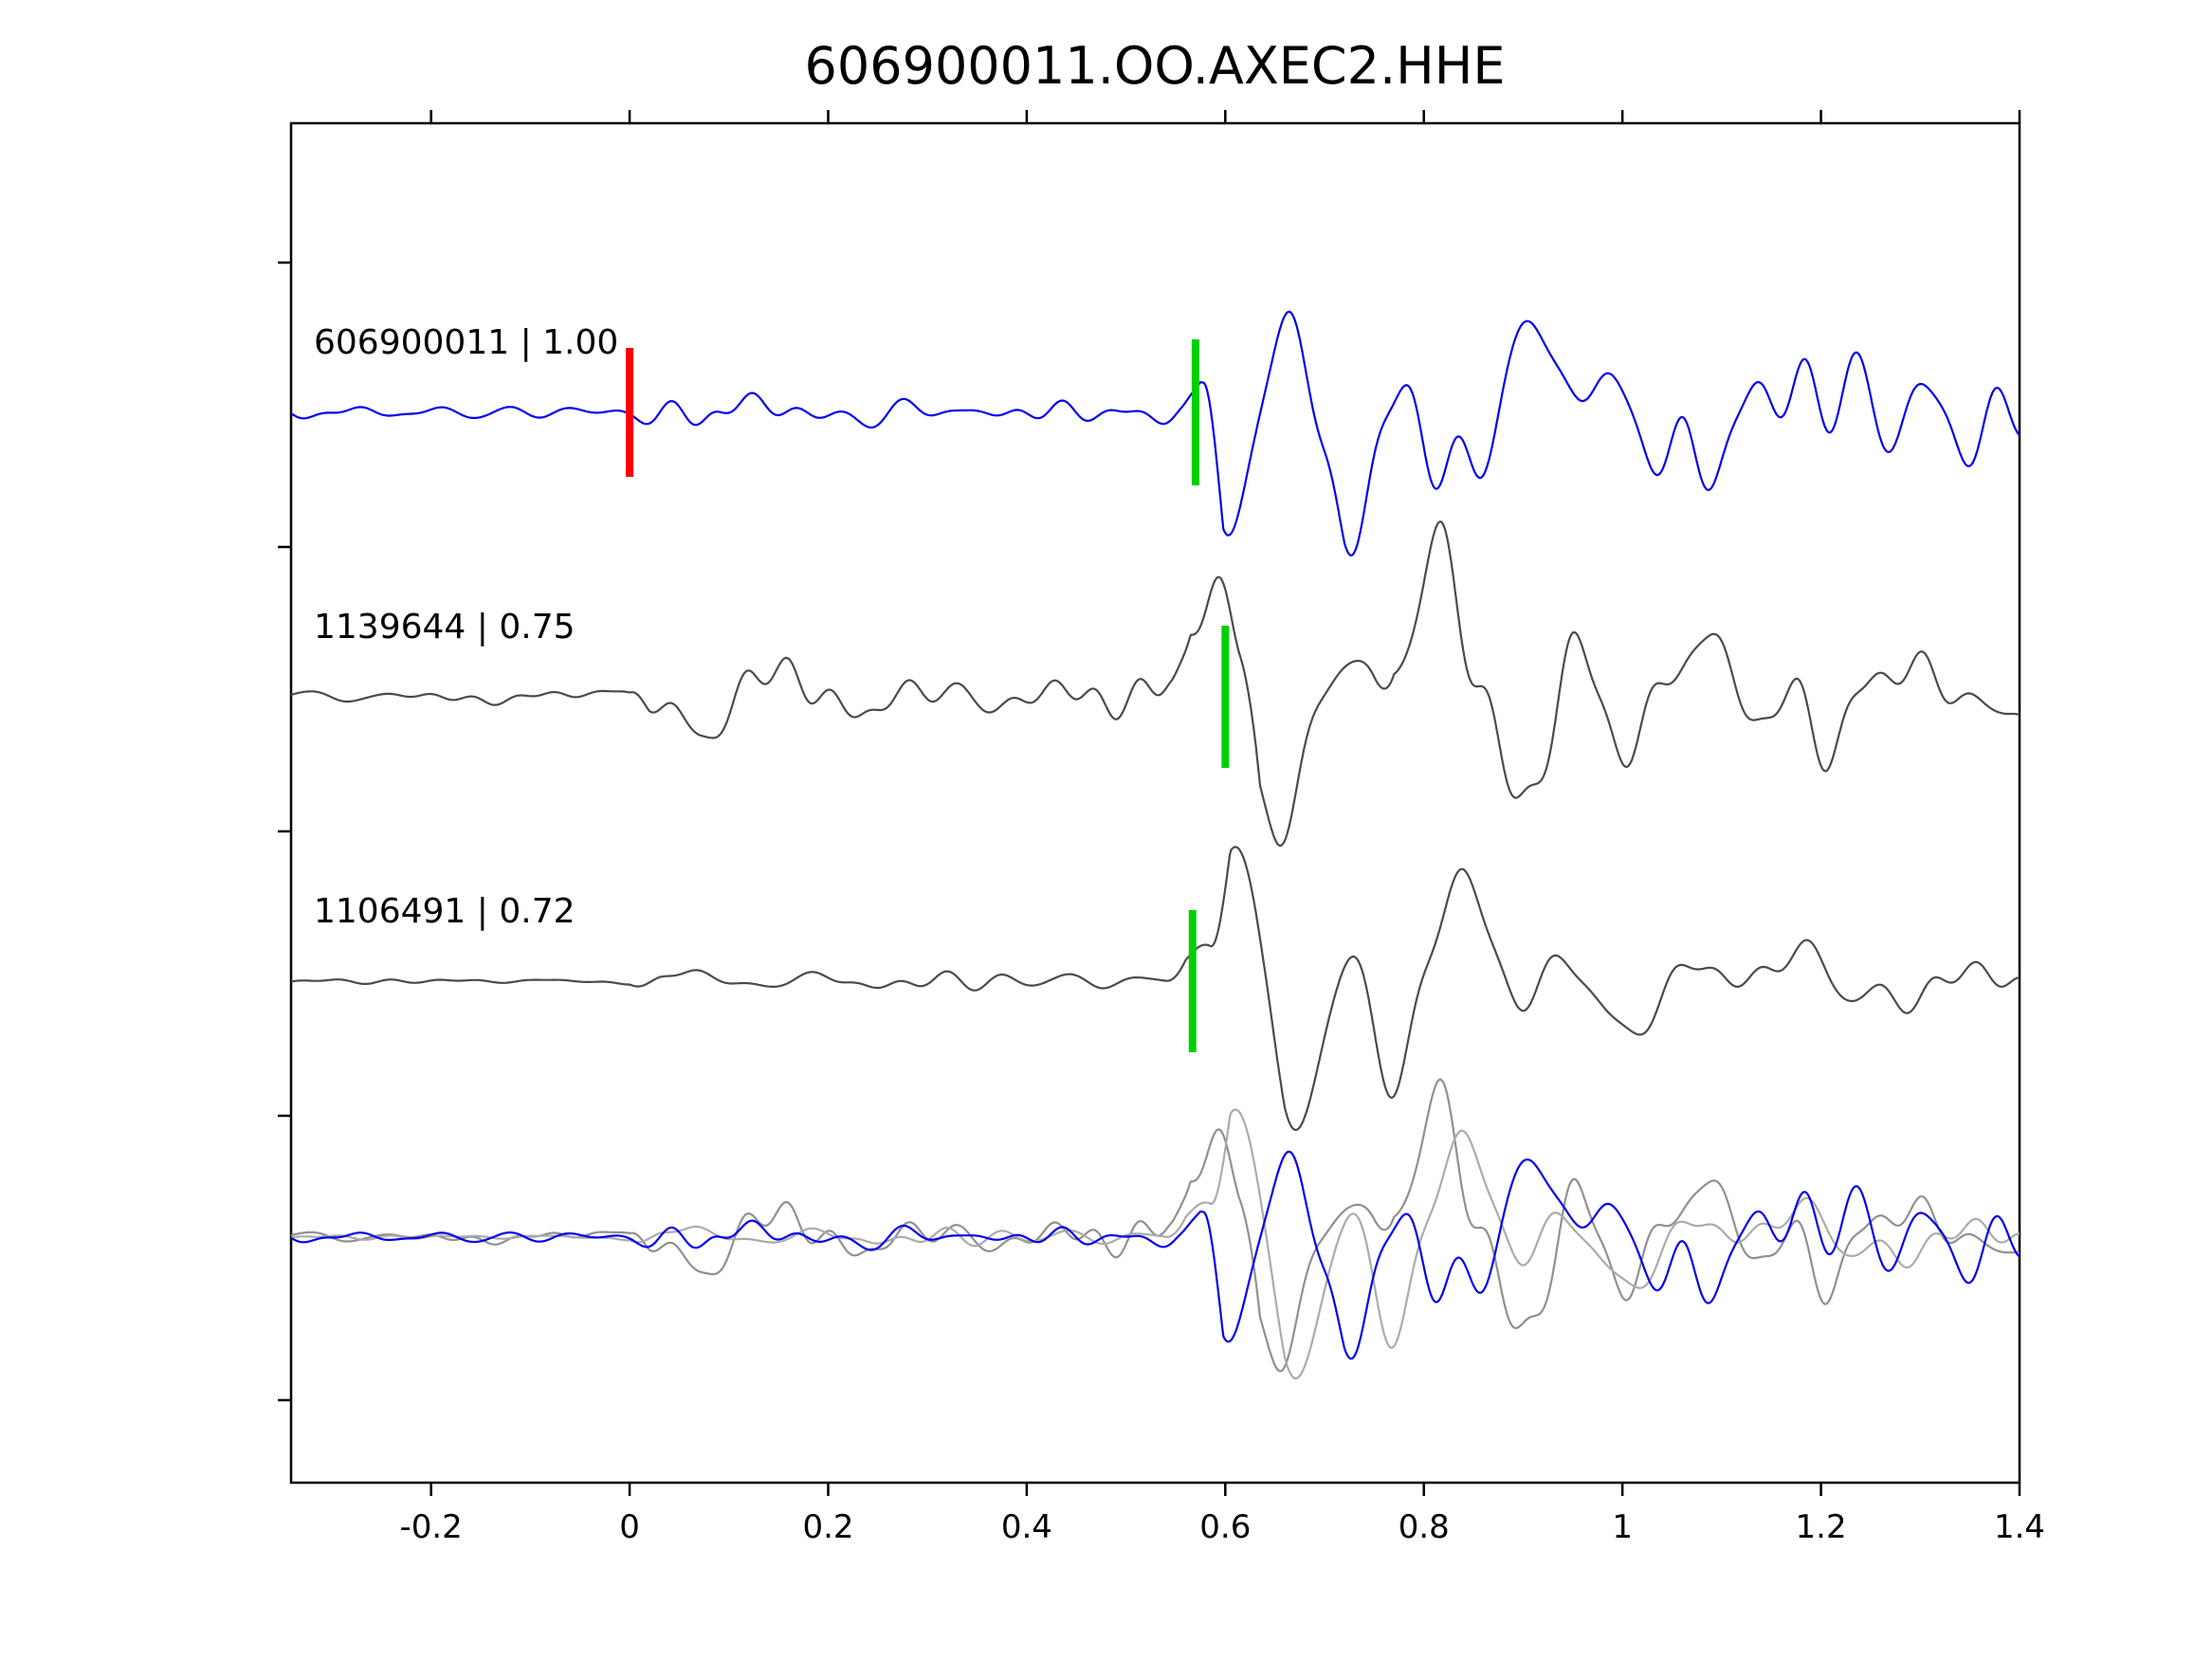 The image size is (2212, 1659). Describe the element at coordinates (1026, 1527) in the screenshot. I see `x-tick-label: 0.4` at that location.